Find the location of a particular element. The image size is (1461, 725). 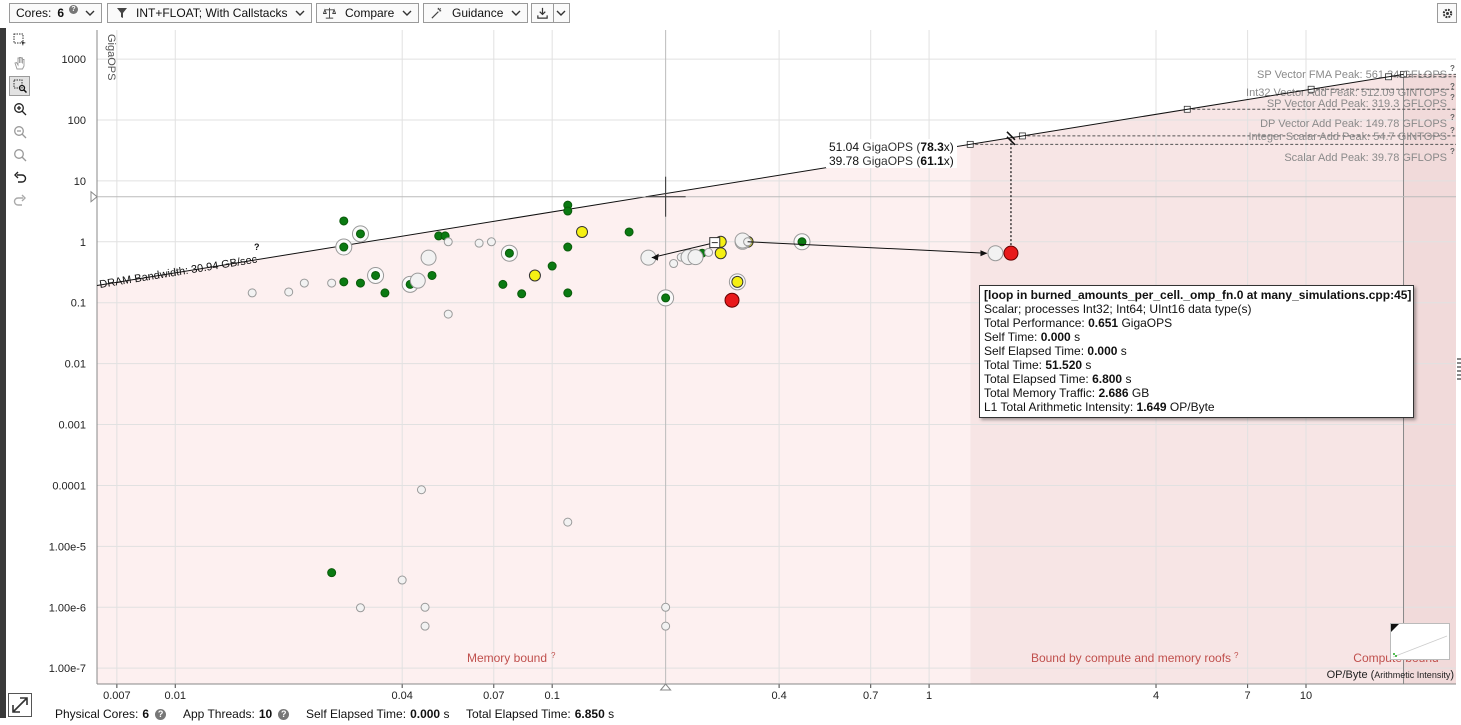

y-tick-label: 1.00e-6 is located at coordinates (67, 608).